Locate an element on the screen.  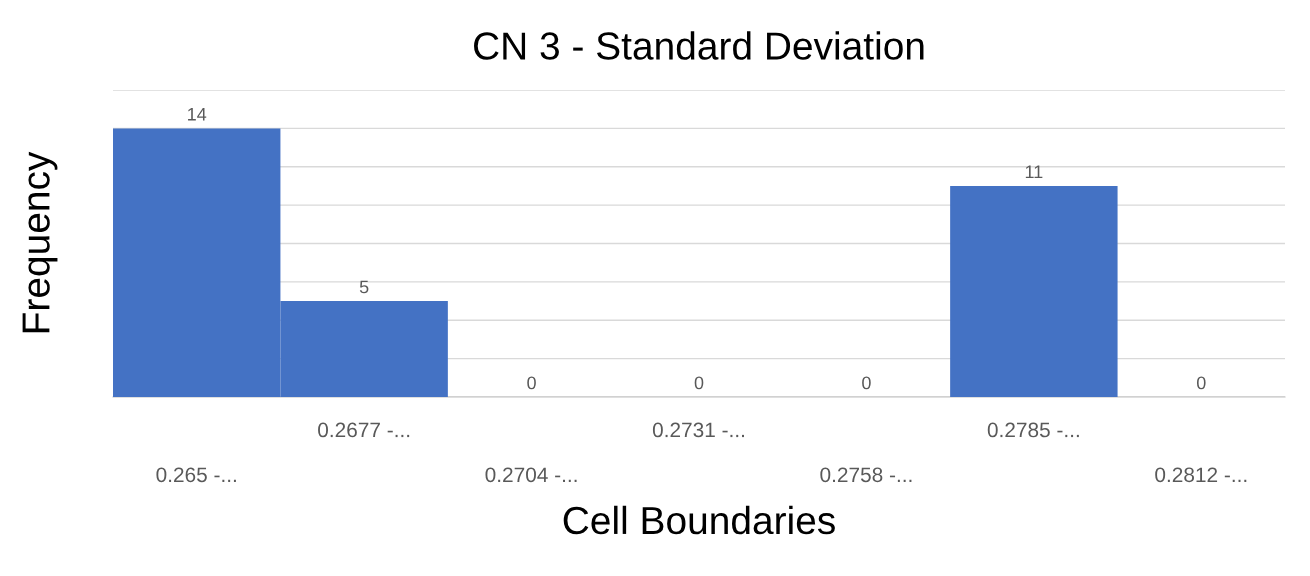
y-axis-title: Frequency is located at coordinates (40, 242).